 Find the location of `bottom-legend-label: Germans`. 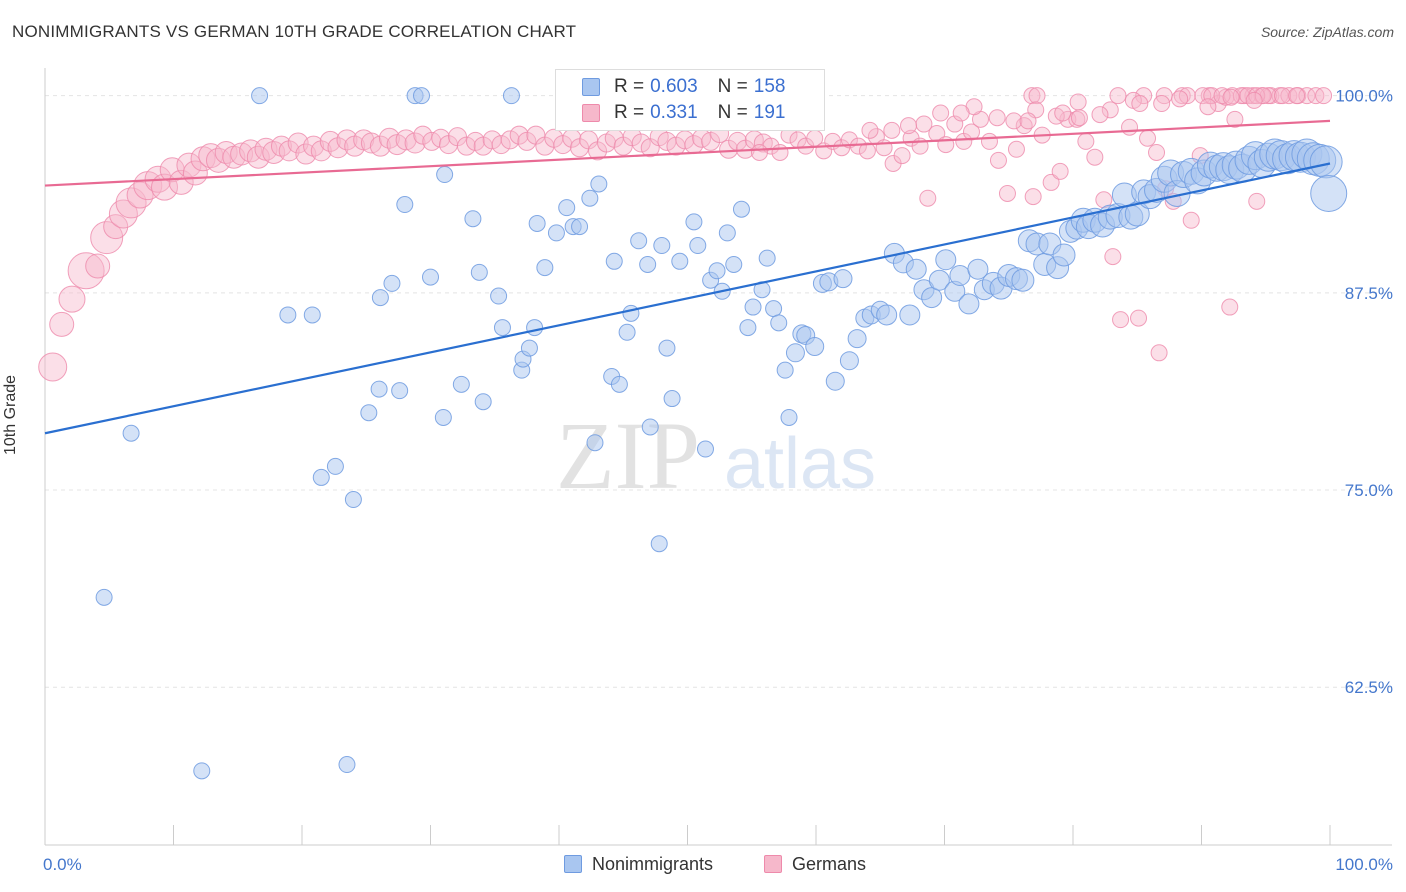

bottom-legend-label: Germans is located at coordinates (829, 863).